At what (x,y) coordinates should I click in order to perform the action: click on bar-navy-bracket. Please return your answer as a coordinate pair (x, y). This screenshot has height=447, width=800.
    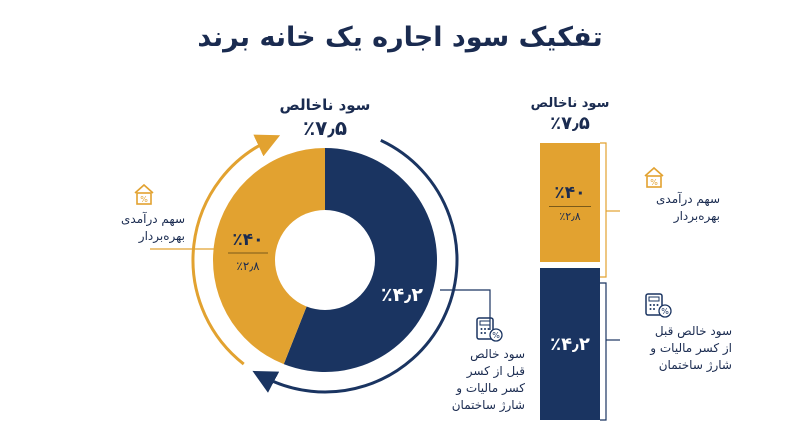
    Looking at the image, I should click on (603, 351).